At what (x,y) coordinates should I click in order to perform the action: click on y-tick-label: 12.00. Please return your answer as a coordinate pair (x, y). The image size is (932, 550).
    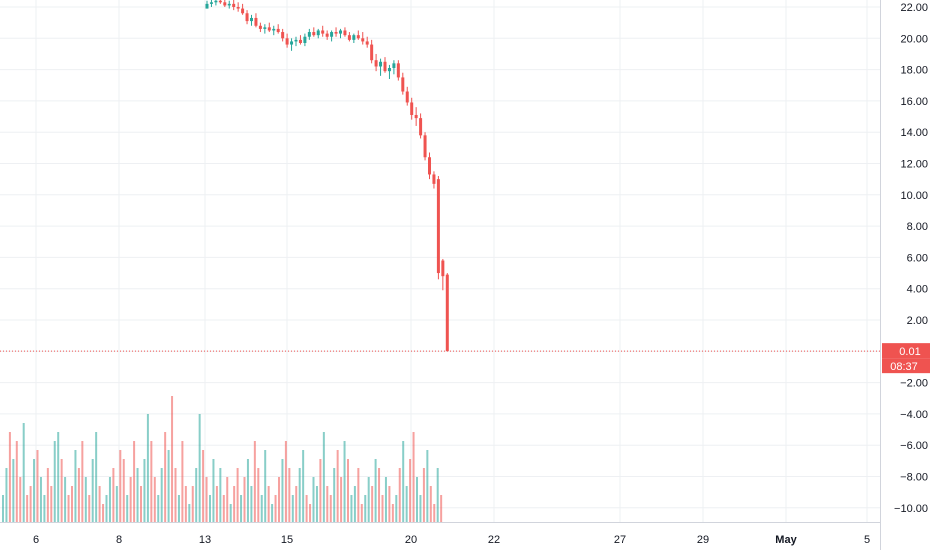
    Looking at the image, I should click on (914, 165).